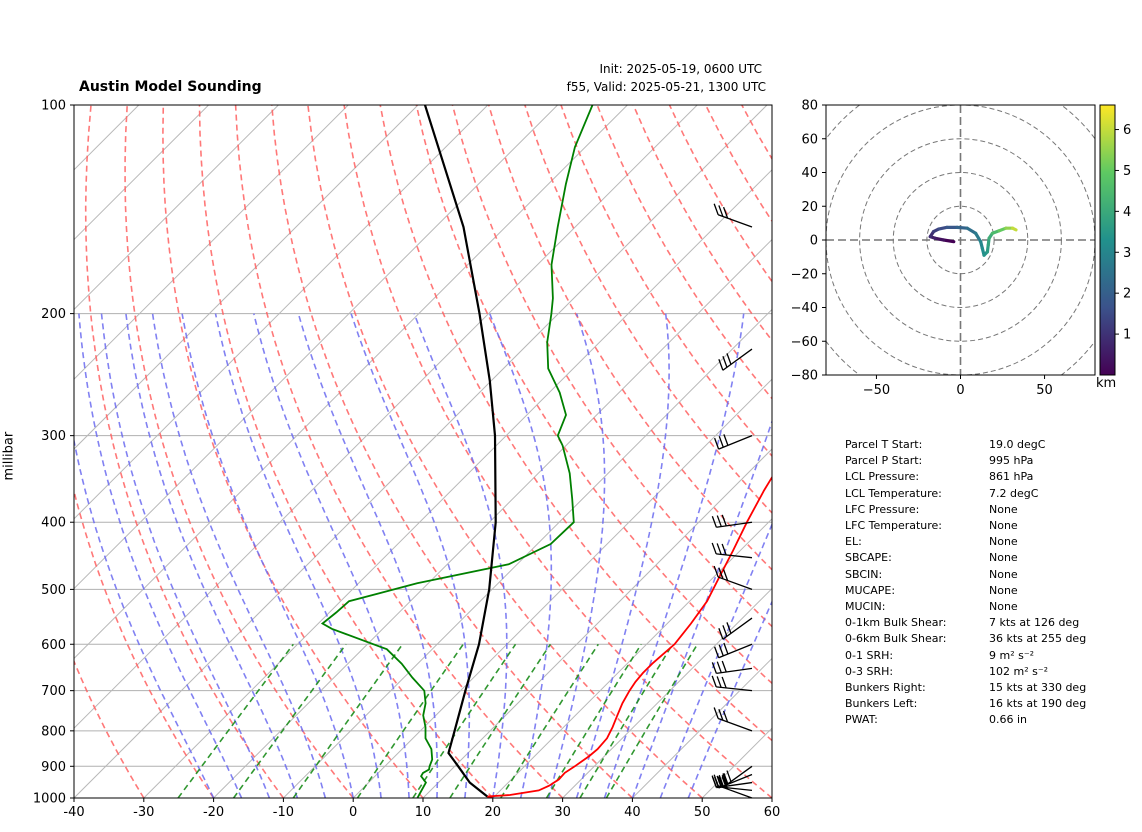 This screenshot has height=832, width=1142. I want to click on param-value: 995 hPa, so click(1011, 461).